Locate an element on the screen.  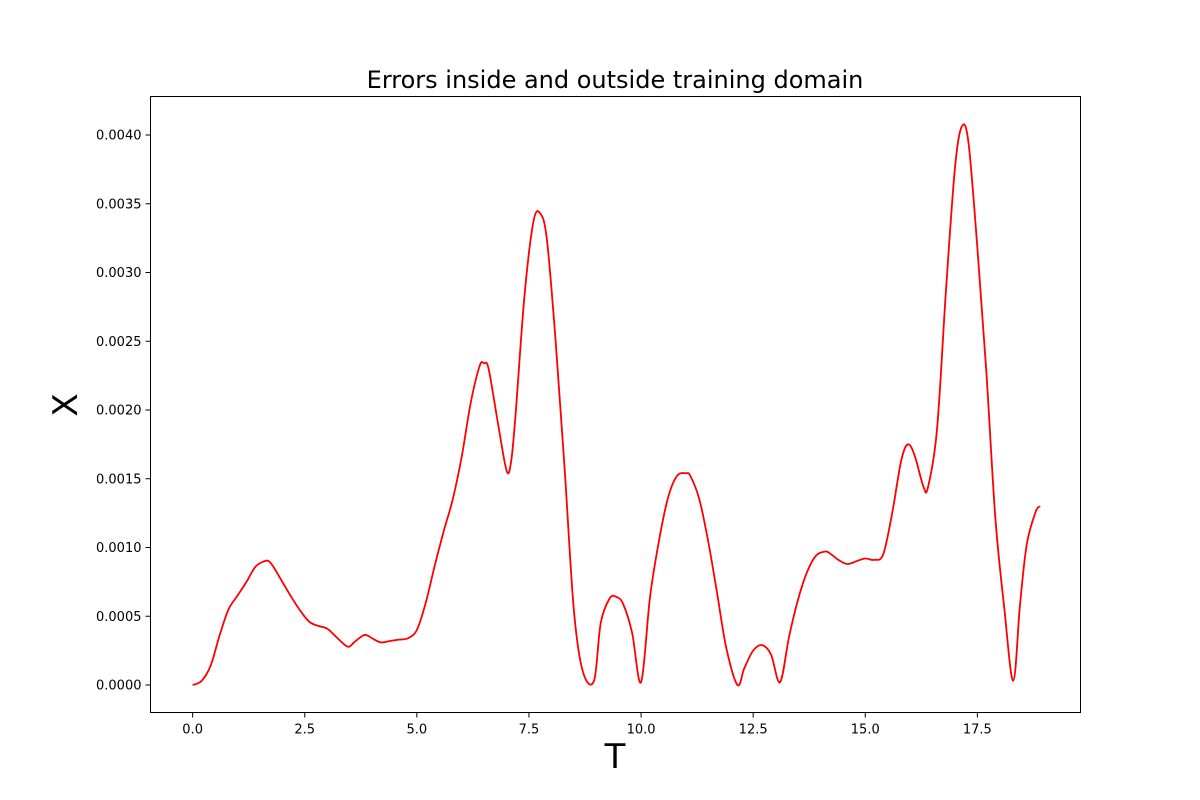
x-axis: 0.0 2.5 5.0 7.5 10.0 12.5 15.0 17.5 is located at coordinates (587, 725).